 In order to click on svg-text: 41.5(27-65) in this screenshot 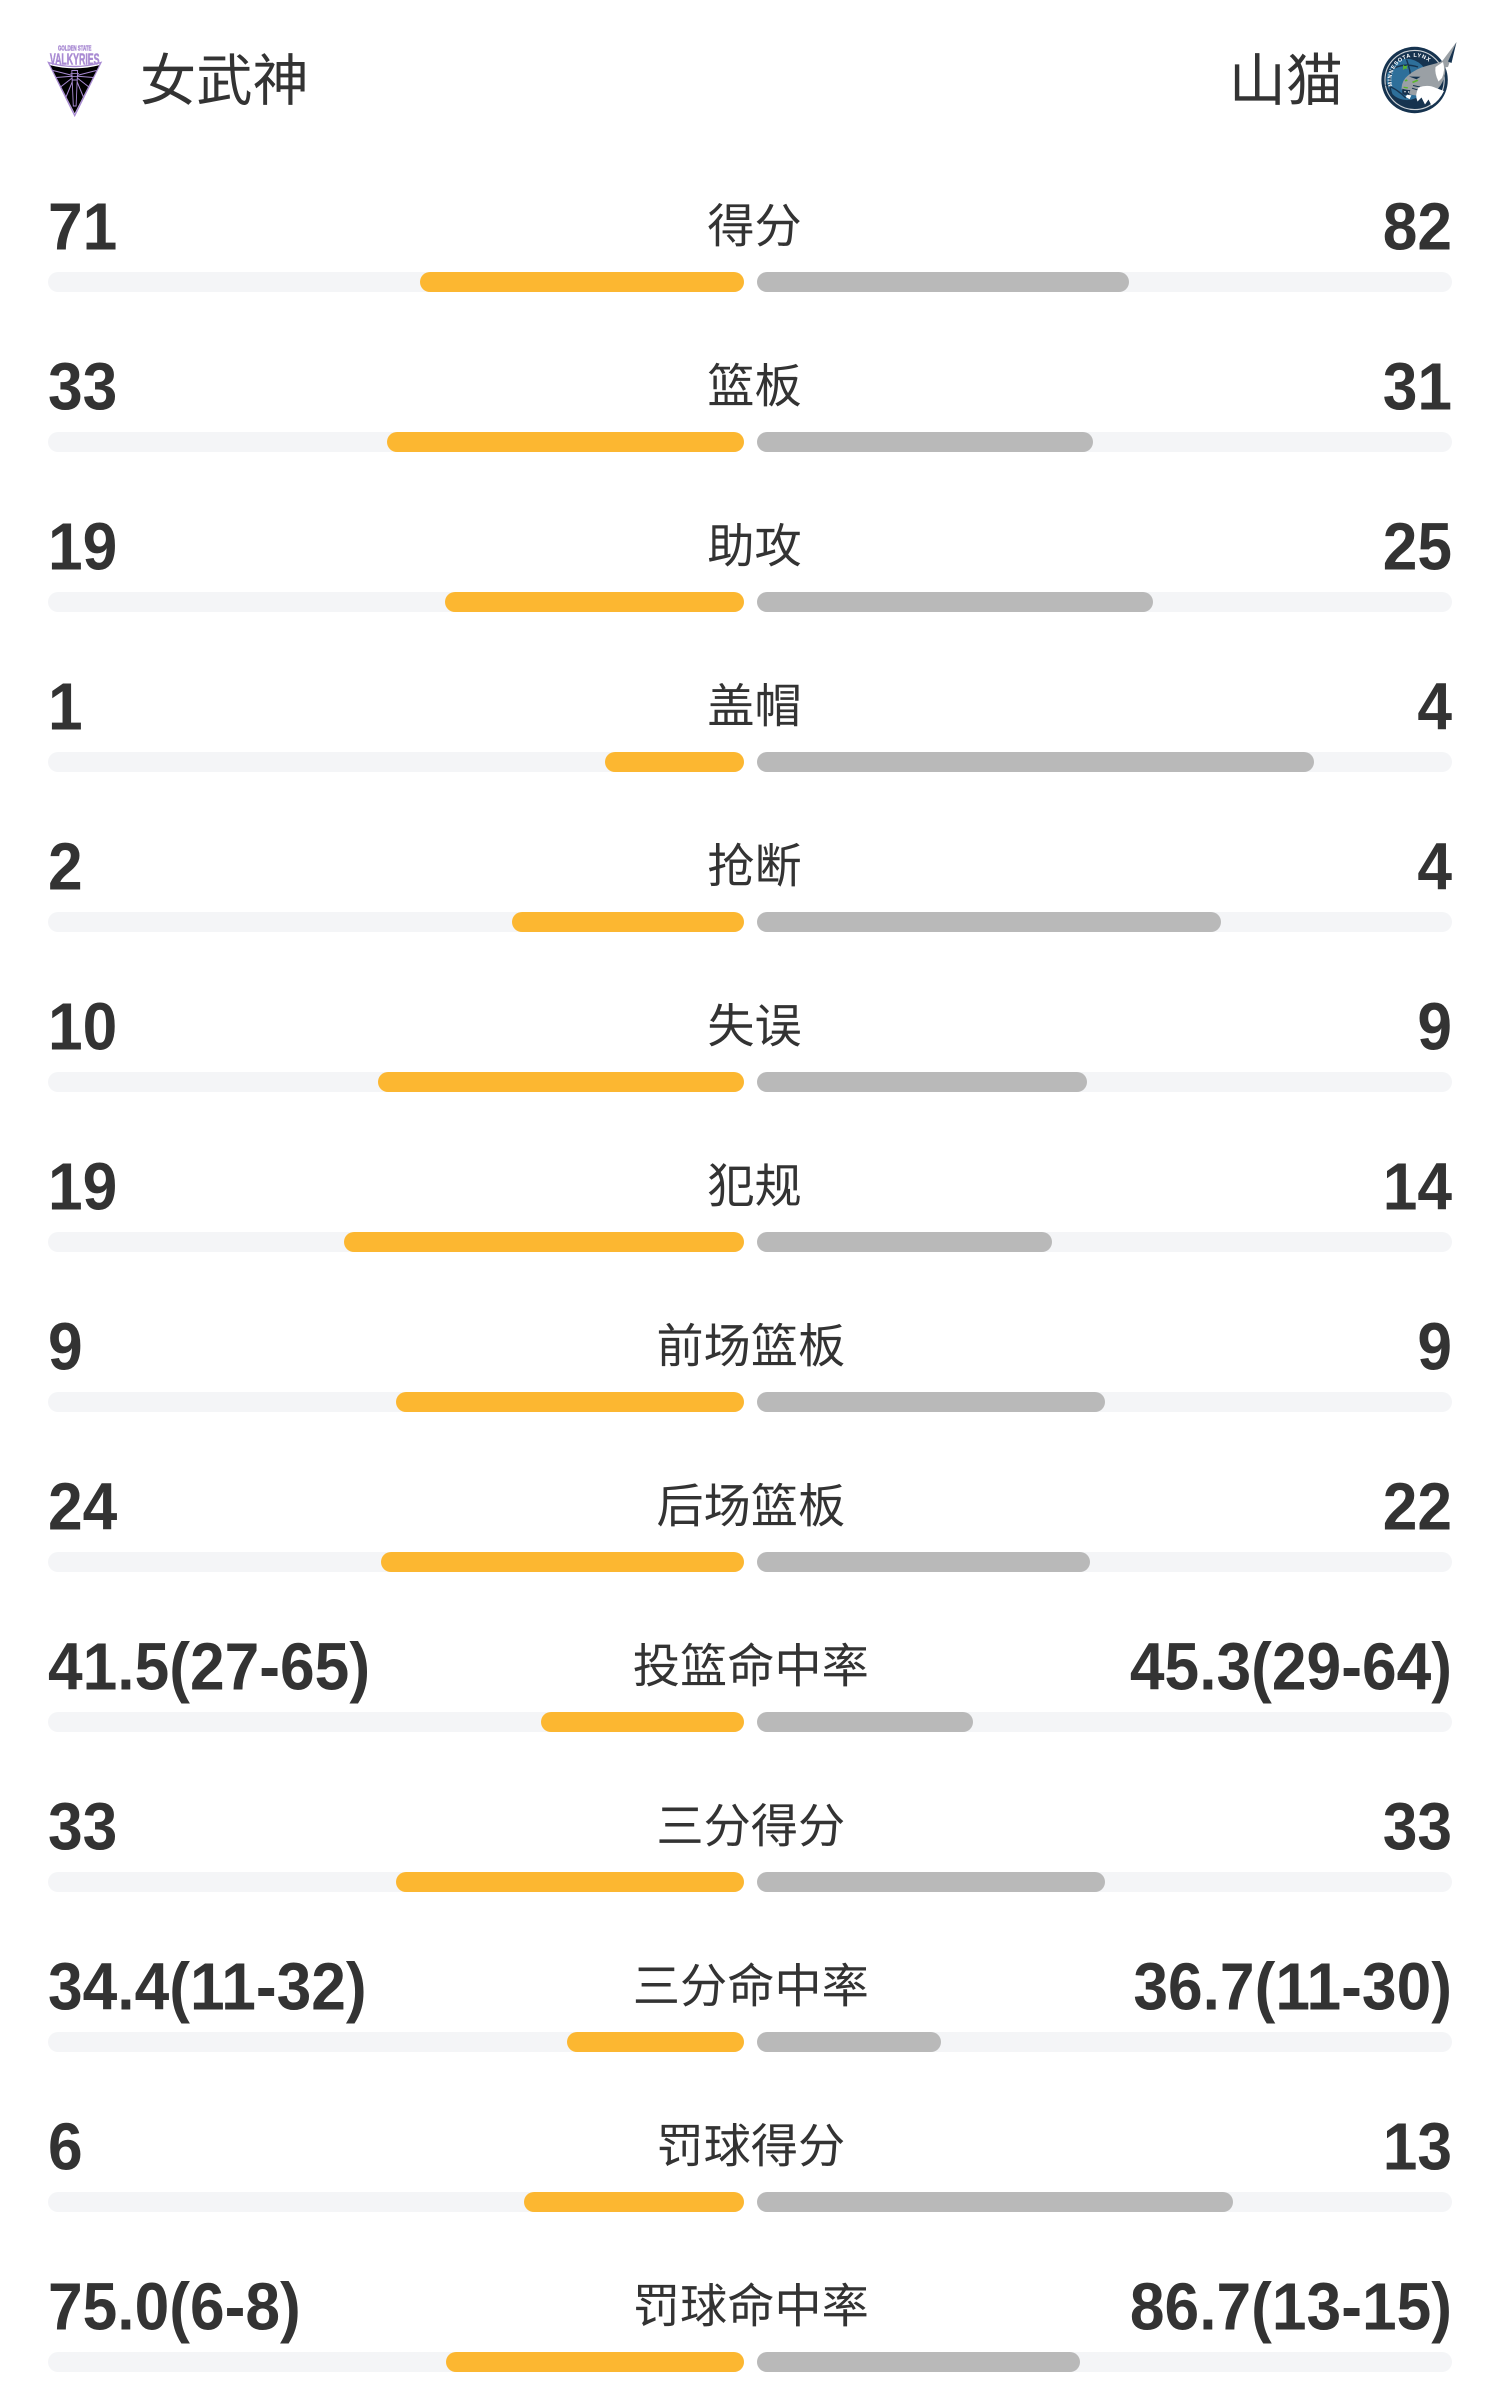, I will do `click(209, 1666)`.